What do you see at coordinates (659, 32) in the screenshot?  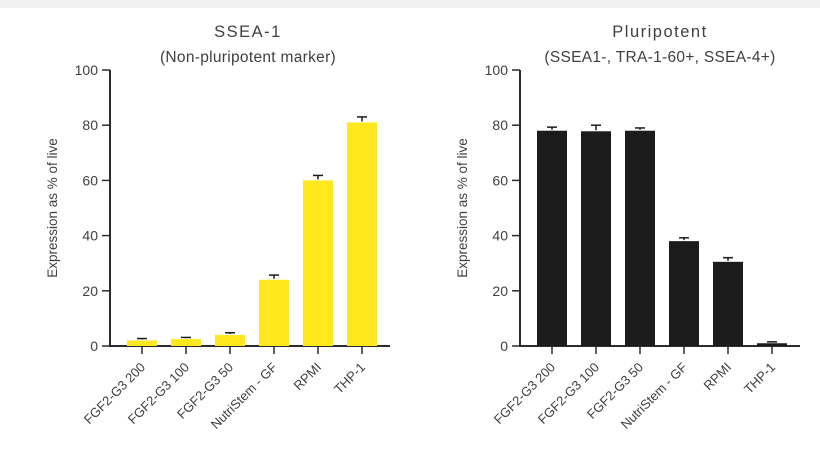 I see `chart-title: Pluripotent` at bounding box center [659, 32].